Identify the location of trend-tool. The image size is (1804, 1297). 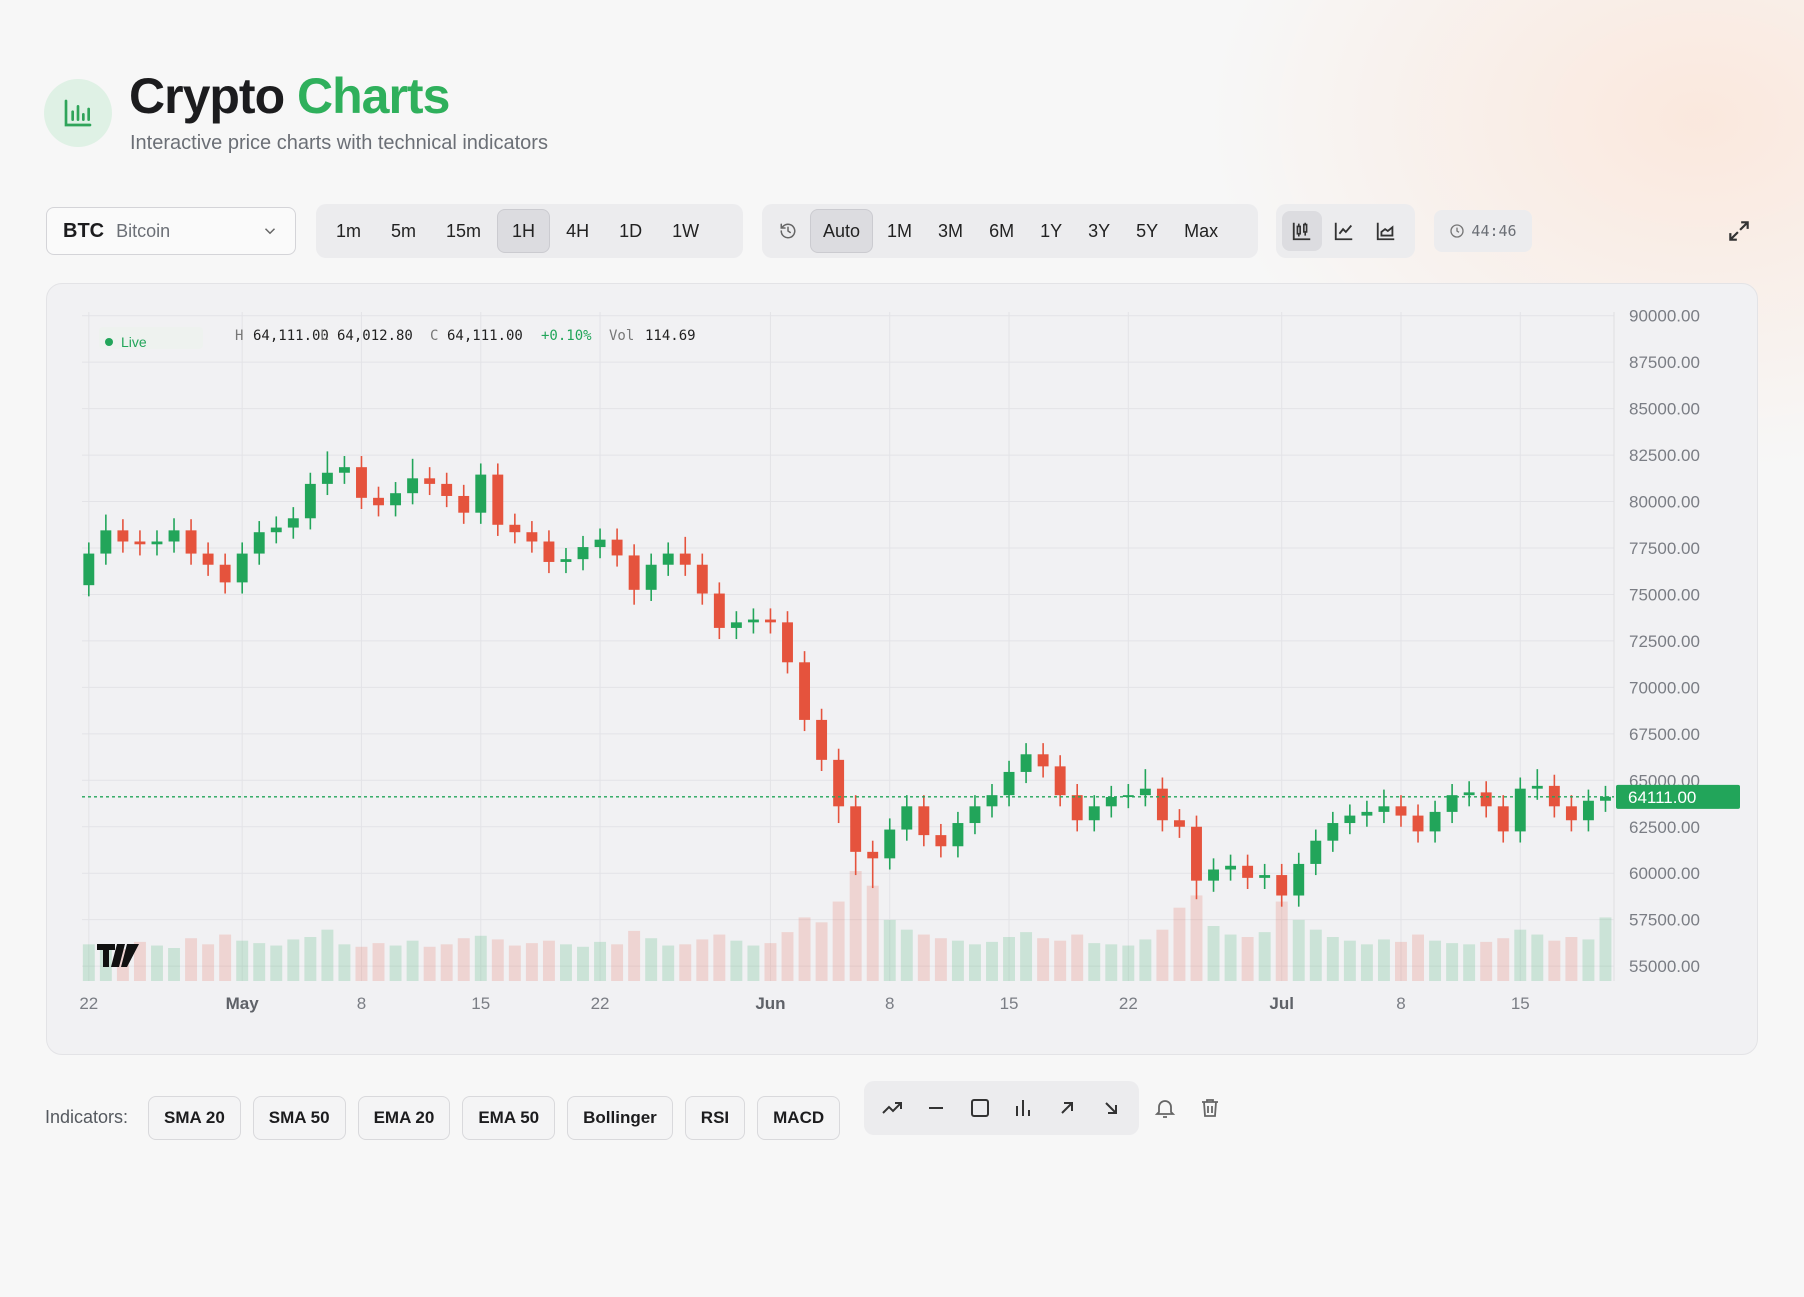
(892, 1108).